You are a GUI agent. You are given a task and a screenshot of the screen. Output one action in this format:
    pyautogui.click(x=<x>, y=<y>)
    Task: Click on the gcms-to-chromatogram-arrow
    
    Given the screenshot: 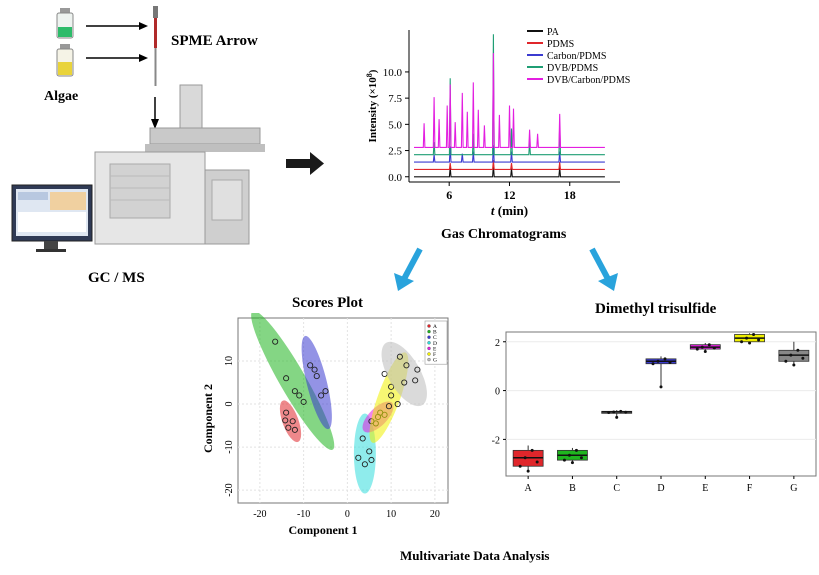 What is the action you would take?
    pyautogui.click(x=305, y=163)
    